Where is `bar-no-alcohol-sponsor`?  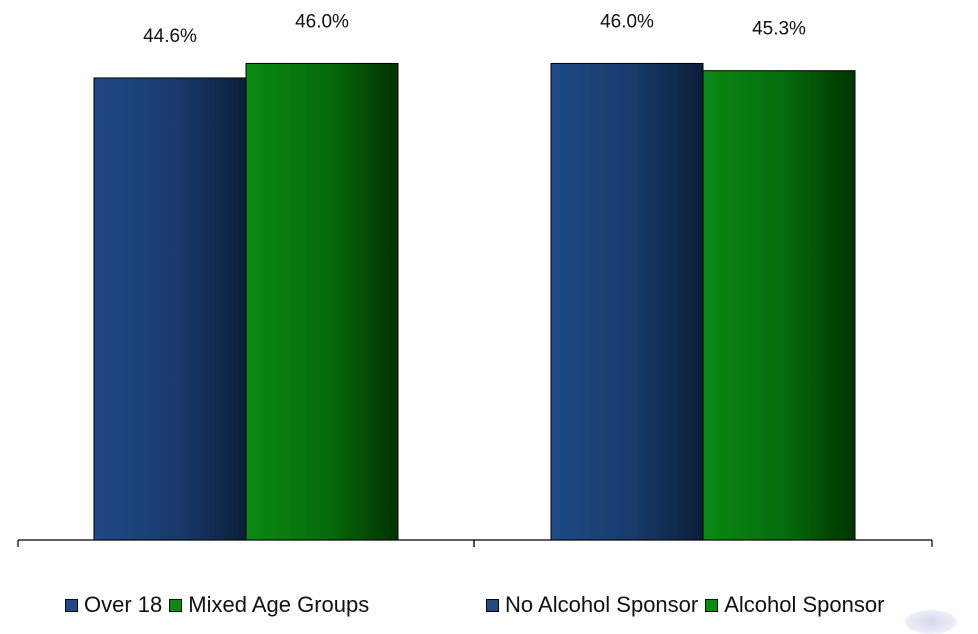 bar-no-alcohol-sponsor is located at coordinates (627, 301).